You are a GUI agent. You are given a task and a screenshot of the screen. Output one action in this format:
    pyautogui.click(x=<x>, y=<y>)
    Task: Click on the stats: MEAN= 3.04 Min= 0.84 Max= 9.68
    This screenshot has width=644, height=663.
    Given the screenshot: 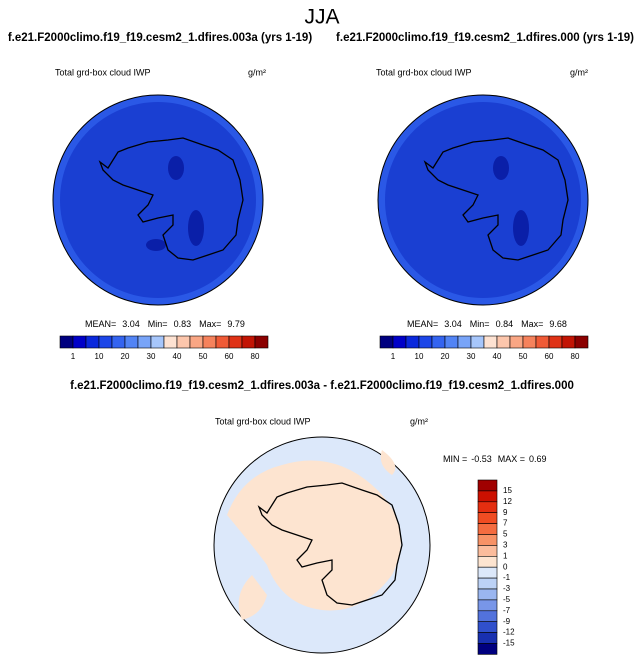 What is the action you would take?
    pyautogui.click(x=487, y=324)
    